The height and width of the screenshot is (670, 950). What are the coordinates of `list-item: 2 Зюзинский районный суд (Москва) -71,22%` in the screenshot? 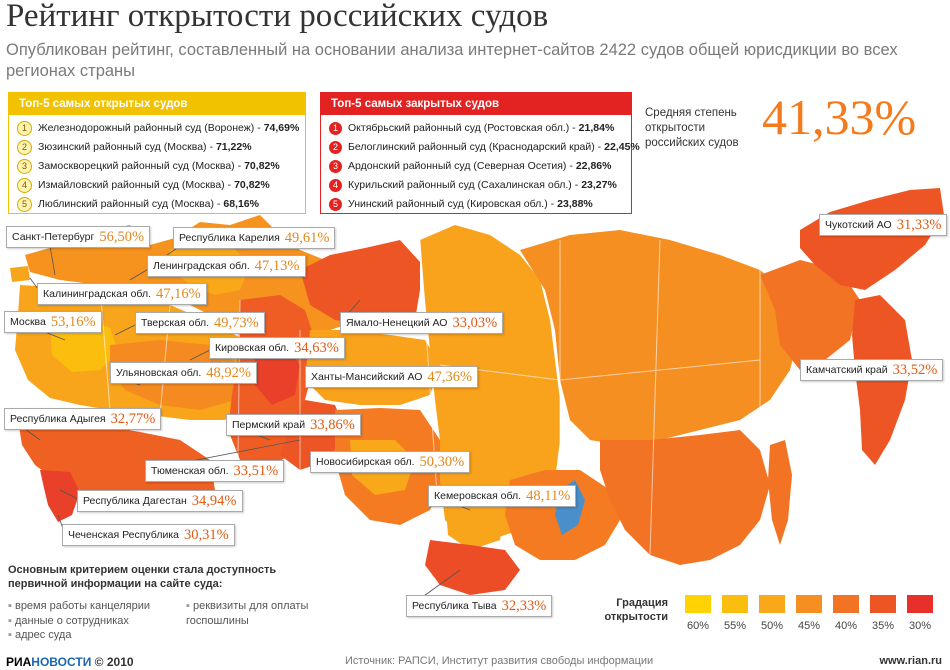 It's located at (158, 147).